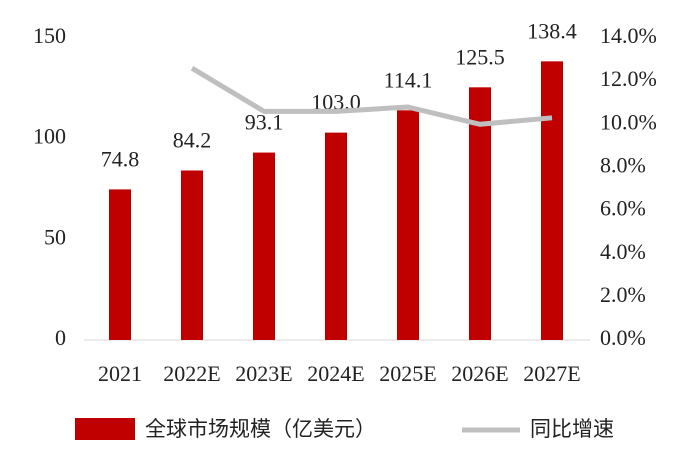  I want to click on data-label: 74.8, so click(120, 158).